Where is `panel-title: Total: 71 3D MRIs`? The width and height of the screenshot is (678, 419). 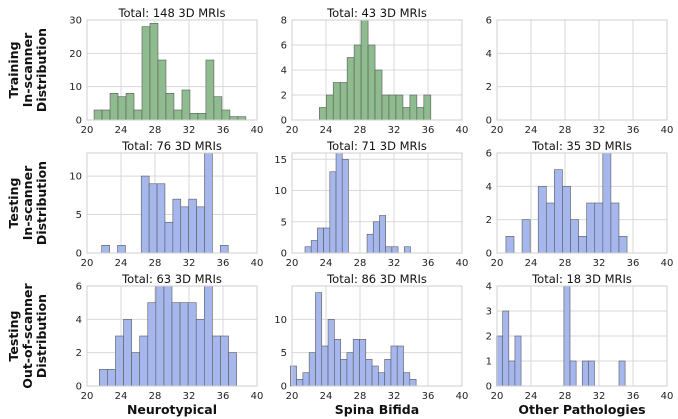 panel-title: Total: 71 3D MRIs is located at coordinates (376, 146).